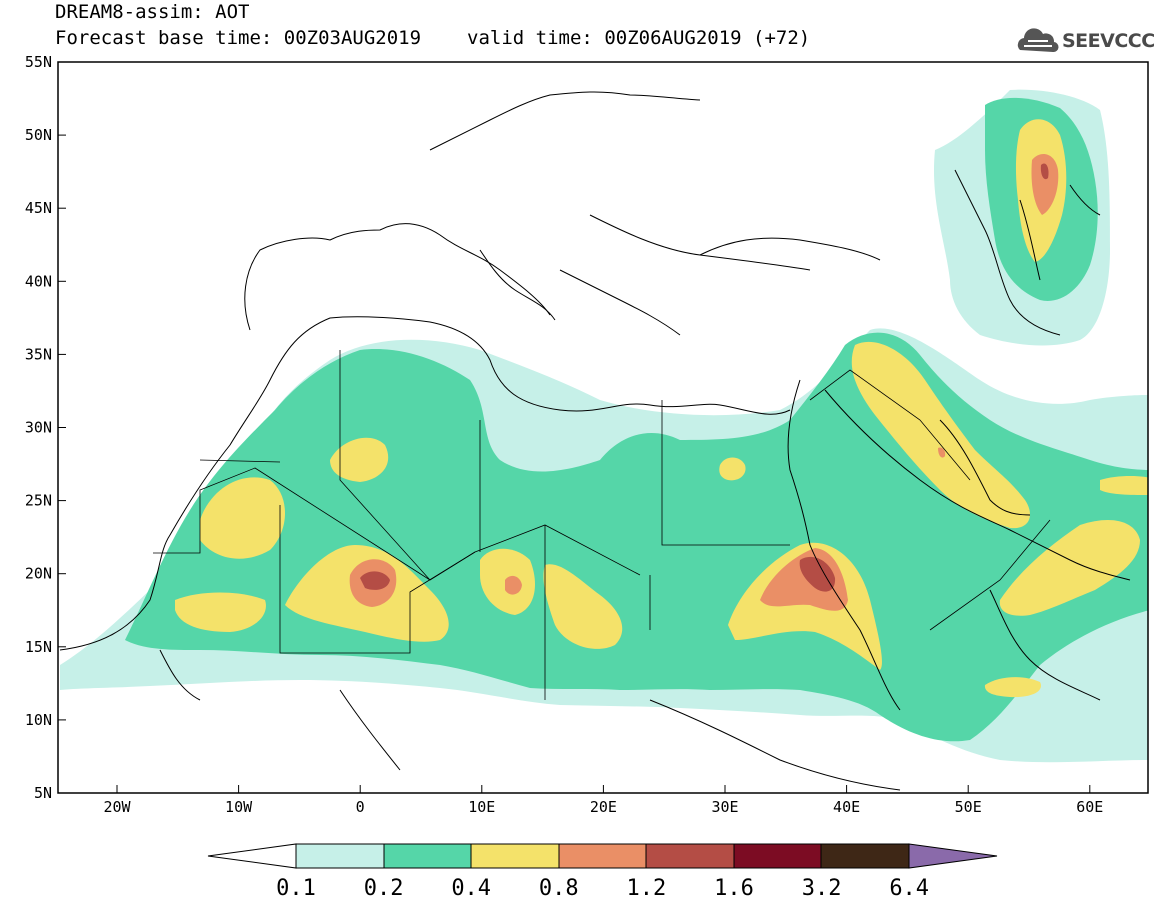 This screenshot has height=905, width=1165. What do you see at coordinates (152, 12) in the screenshot?
I see `map-title: DREAM8-assim: AOT` at bounding box center [152, 12].